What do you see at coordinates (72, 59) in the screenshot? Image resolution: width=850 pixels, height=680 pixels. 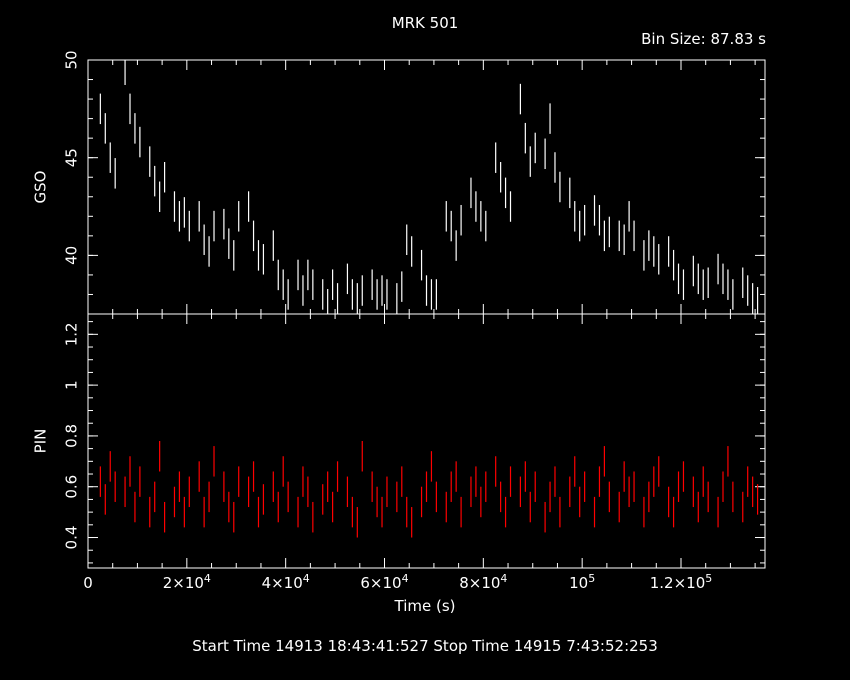 I see `y-tick-label: 50` at bounding box center [72, 59].